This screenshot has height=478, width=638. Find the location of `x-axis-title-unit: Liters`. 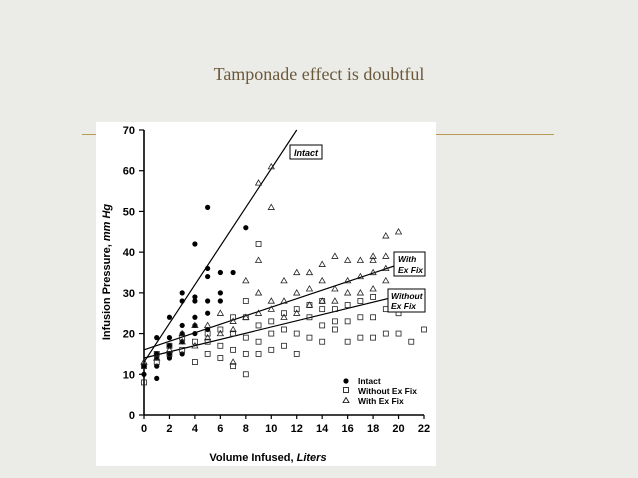

x-axis-title-unit: Liters is located at coordinates (312, 458).